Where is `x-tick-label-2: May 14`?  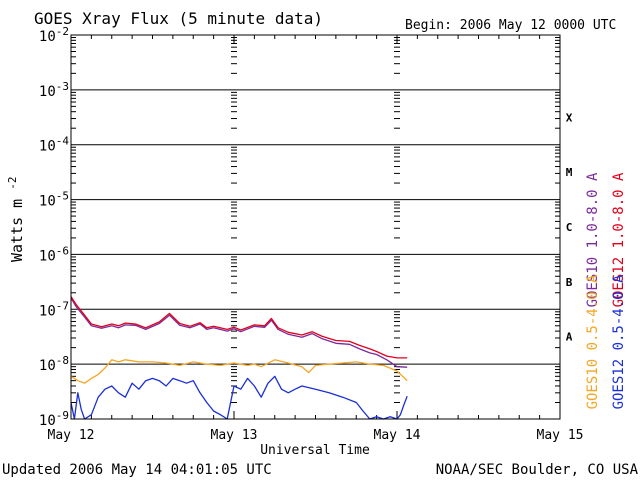
x-tick-label-2: May 14 is located at coordinates (397, 435).